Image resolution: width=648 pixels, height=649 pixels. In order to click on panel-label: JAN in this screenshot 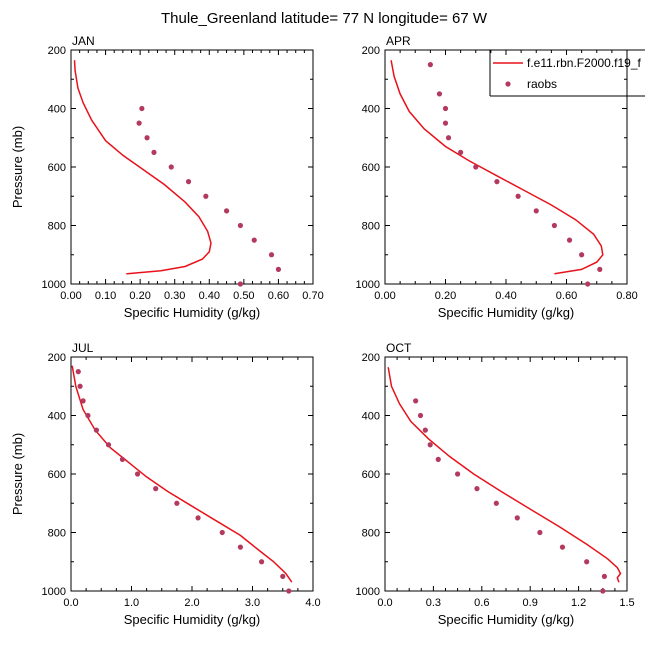, I will do `click(83, 41)`.